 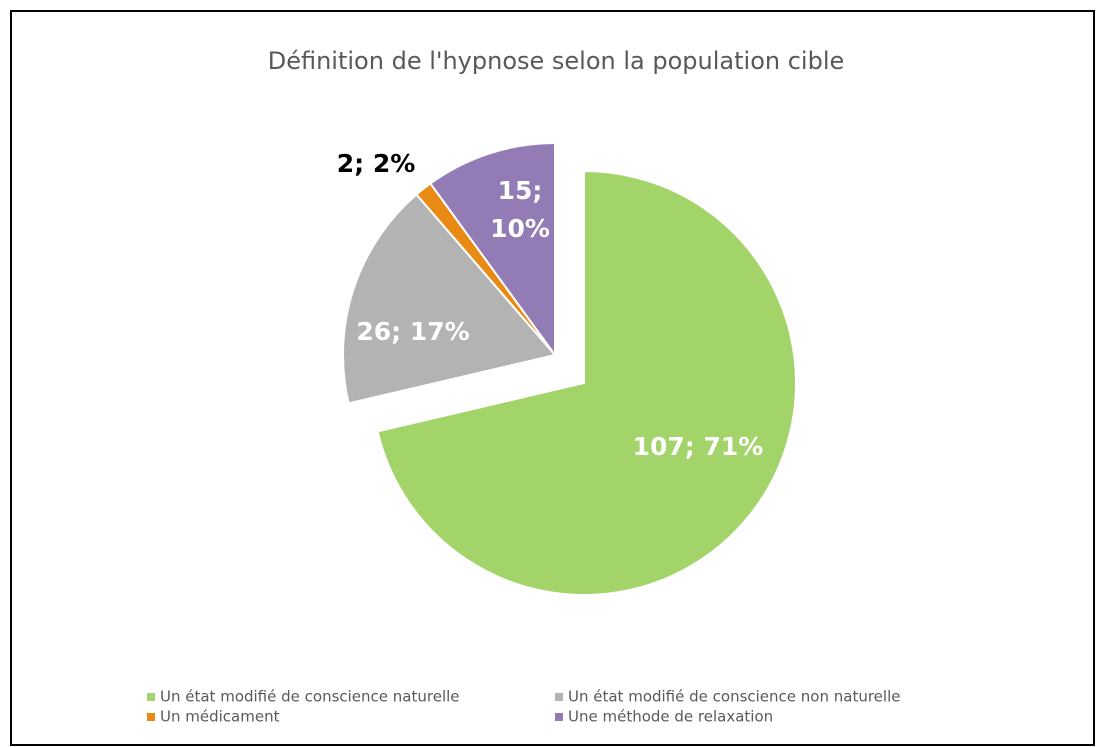 What do you see at coordinates (376, 163) in the screenshot?
I see `slice-label: 2; 2%` at bounding box center [376, 163].